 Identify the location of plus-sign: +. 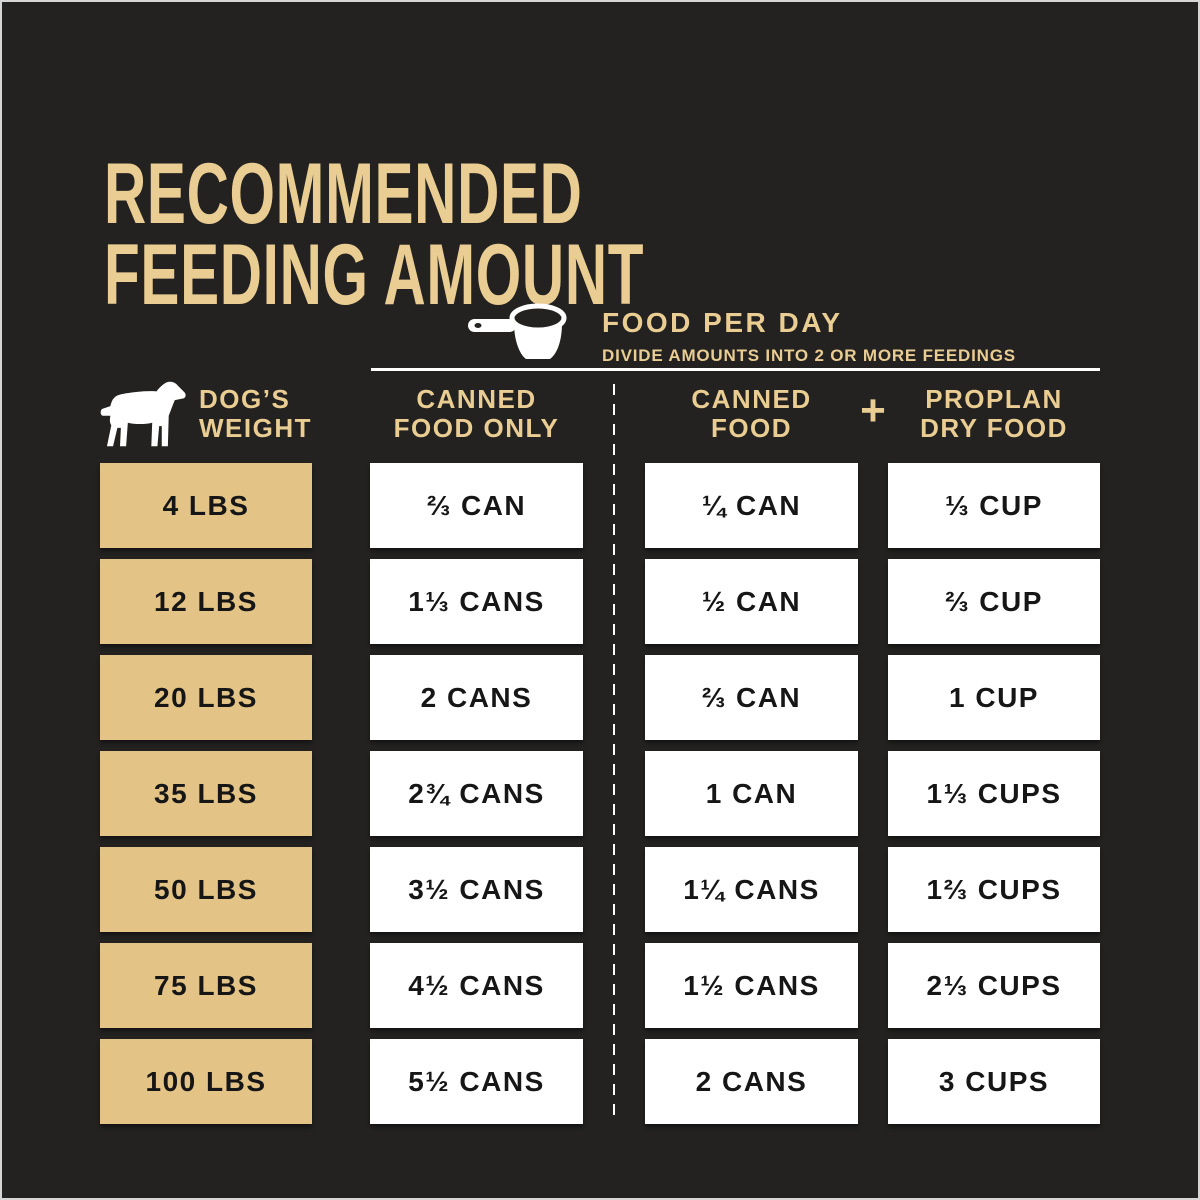
(873, 410).